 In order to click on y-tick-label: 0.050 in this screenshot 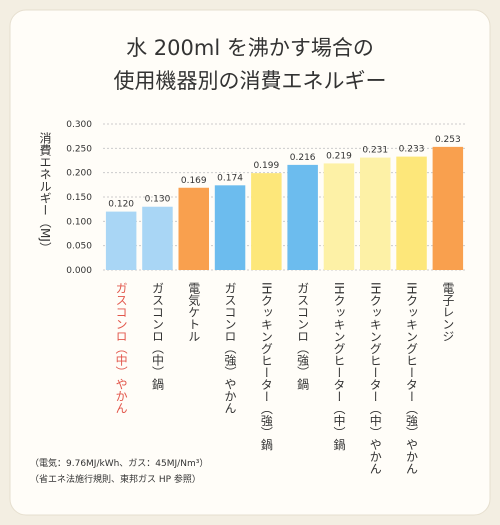, I will do `click(79, 247)`.